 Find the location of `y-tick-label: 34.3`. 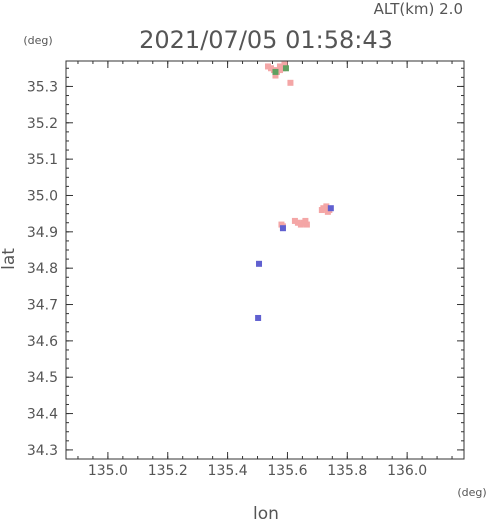

y-tick-label: 34.3 is located at coordinates (42, 451).